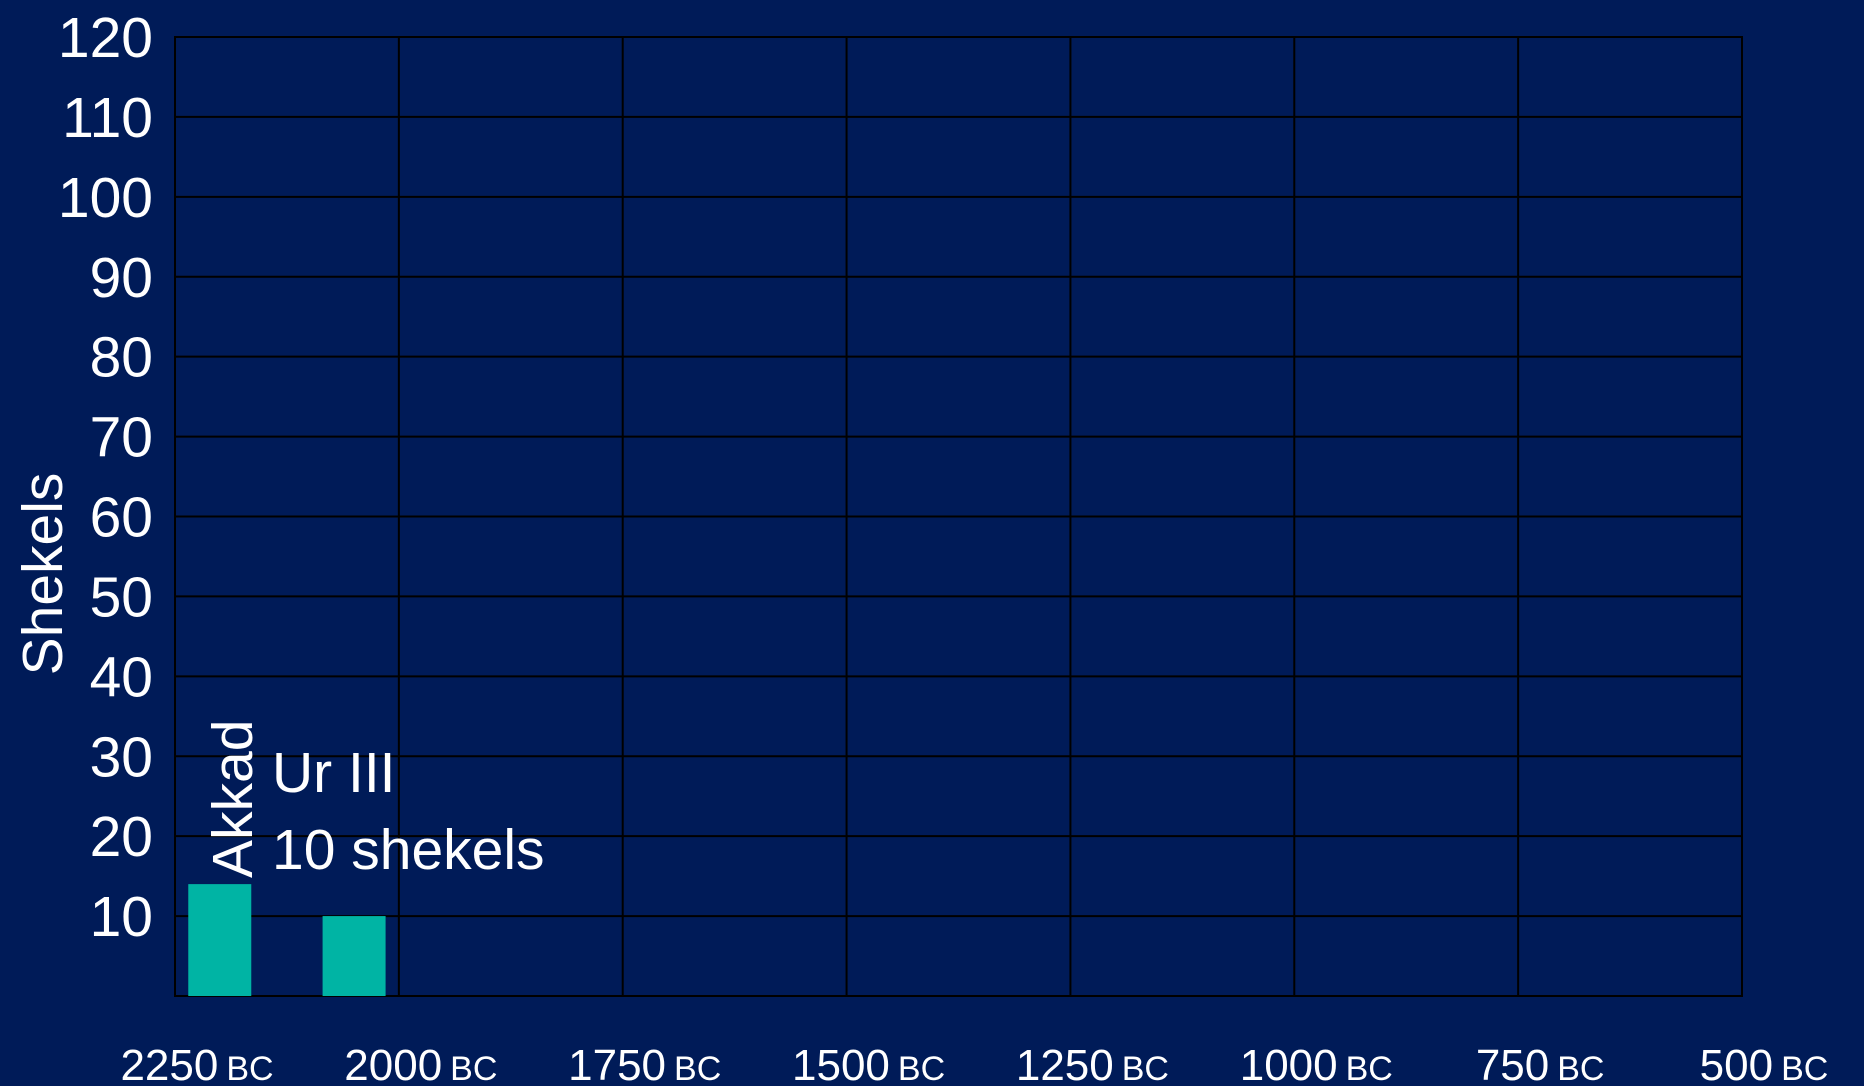  I want to click on x-tick-label-part: 1250, so click(1065, 1063).